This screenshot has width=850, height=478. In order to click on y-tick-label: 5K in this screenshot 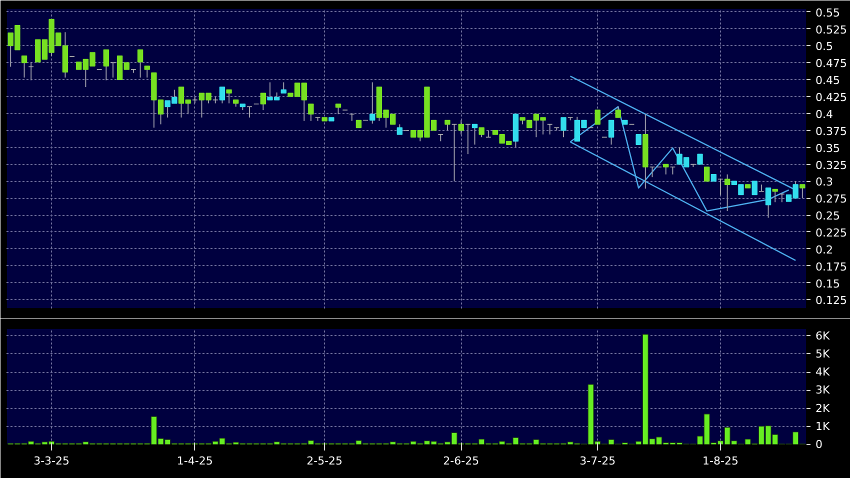, I will do `click(823, 353)`.